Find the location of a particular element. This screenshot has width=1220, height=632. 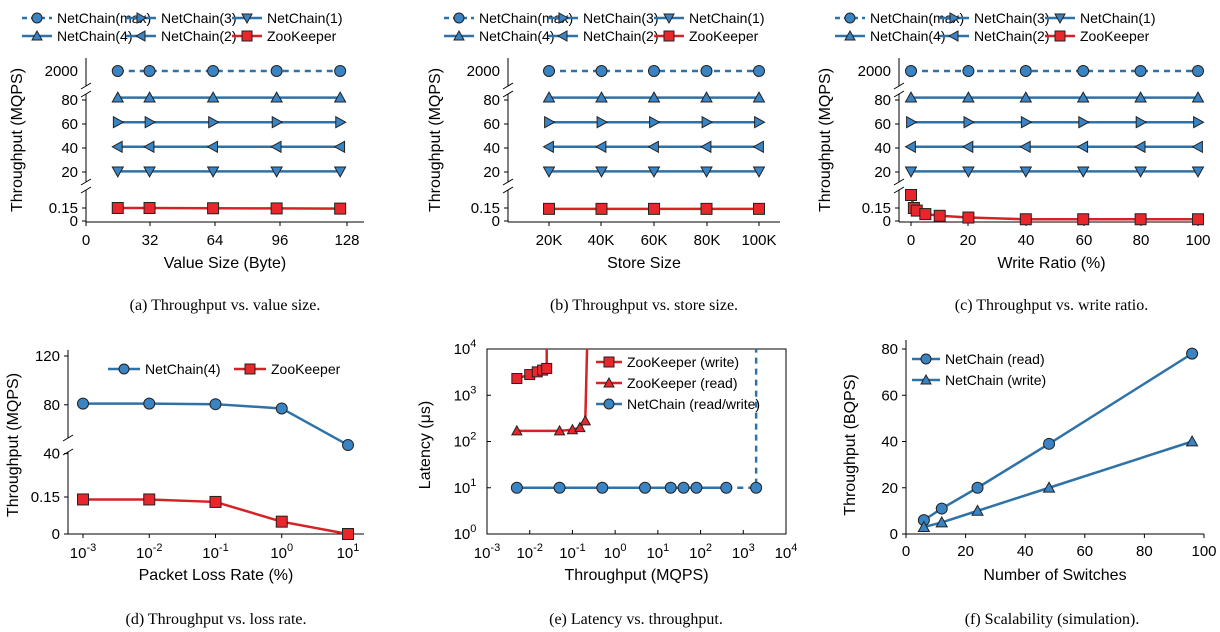

x-axis-title: Value Size (Byte) is located at coordinates (225, 263).